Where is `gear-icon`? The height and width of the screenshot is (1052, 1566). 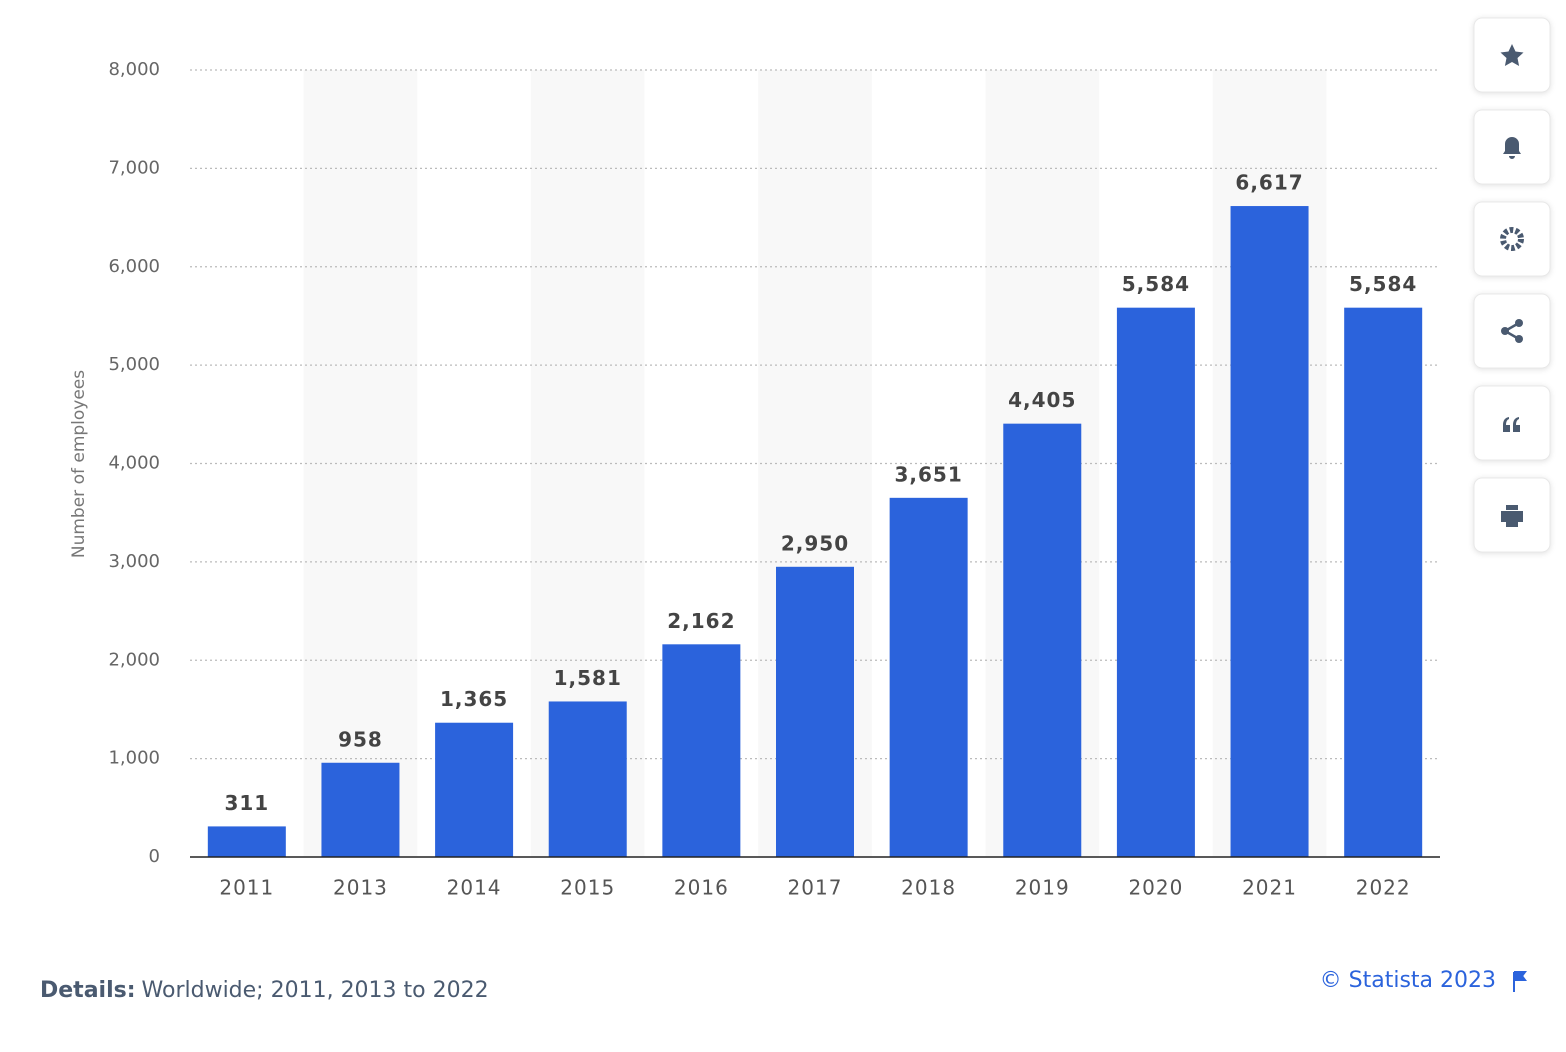 gear-icon is located at coordinates (1512, 239).